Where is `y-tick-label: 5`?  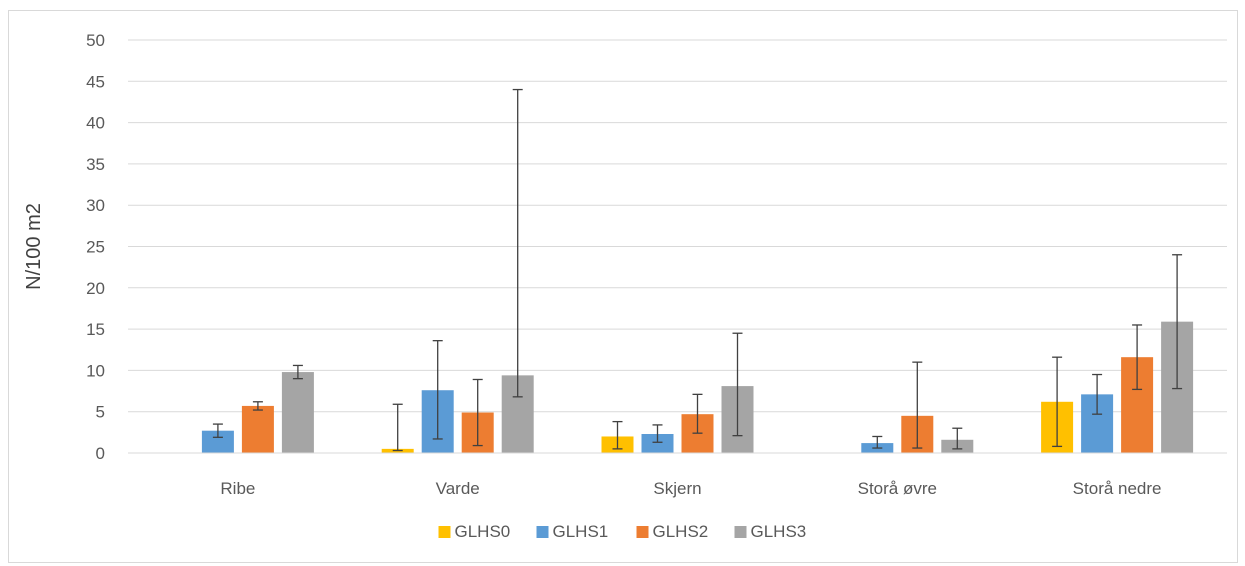
y-tick-label: 5 is located at coordinates (100, 412).